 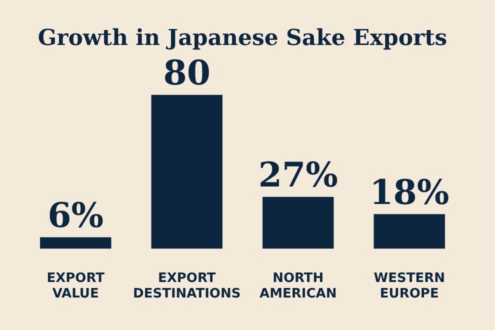 I want to click on data-label: 27%, so click(x=298, y=176).